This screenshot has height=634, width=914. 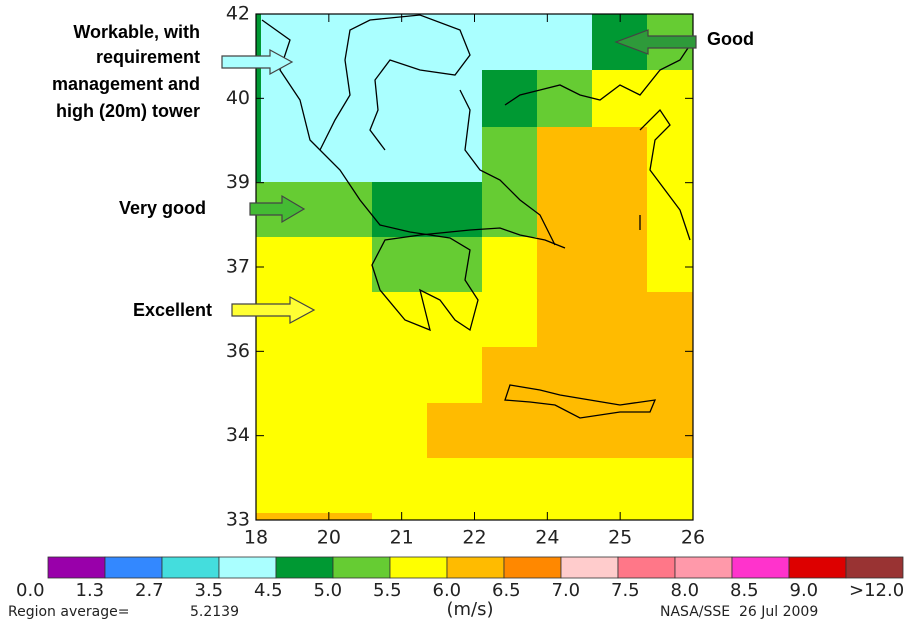 I want to click on legend-label: 5.0, so click(x=328, y=590).